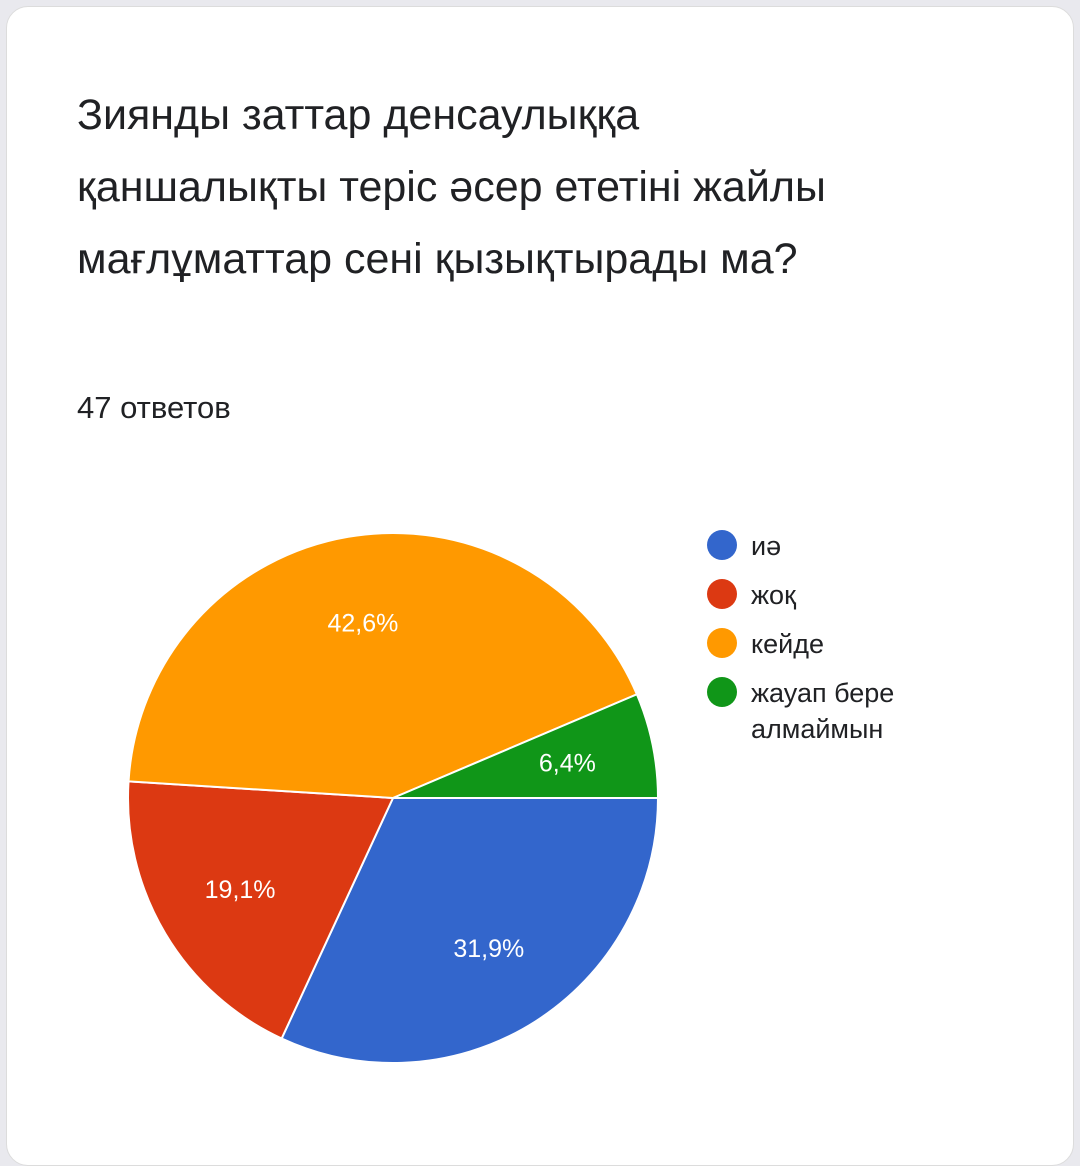 The height and width of the screenshot is (1166, 1080). Describe the element at coordinates (773, 595) in the screenshot. I see `legend-label: жоқ` at that location.